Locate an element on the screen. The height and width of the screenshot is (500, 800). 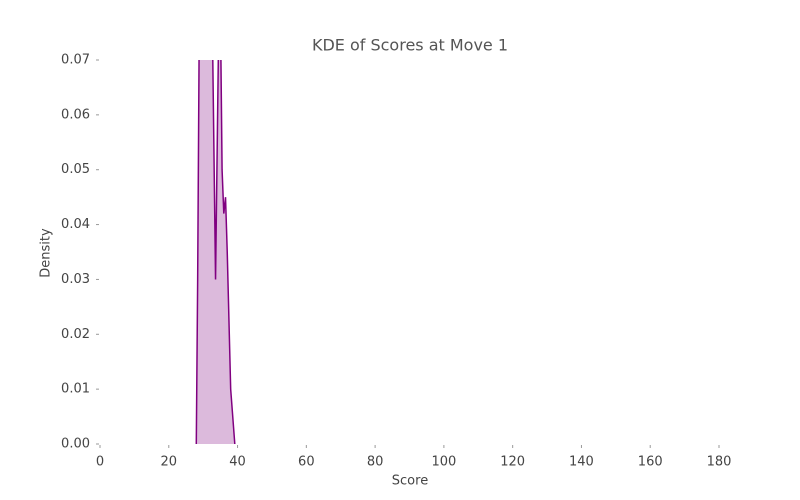
x-tick-label: 40 is located at coordinates (237, 462).